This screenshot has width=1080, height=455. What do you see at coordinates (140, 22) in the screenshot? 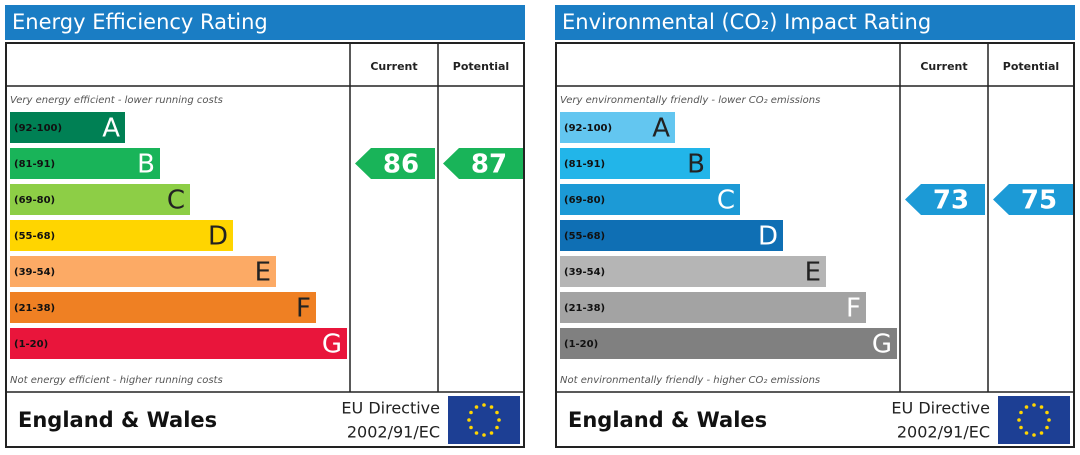
I see `chart-title: Energy Efficiency Rating` at bounding box center [140, 22].